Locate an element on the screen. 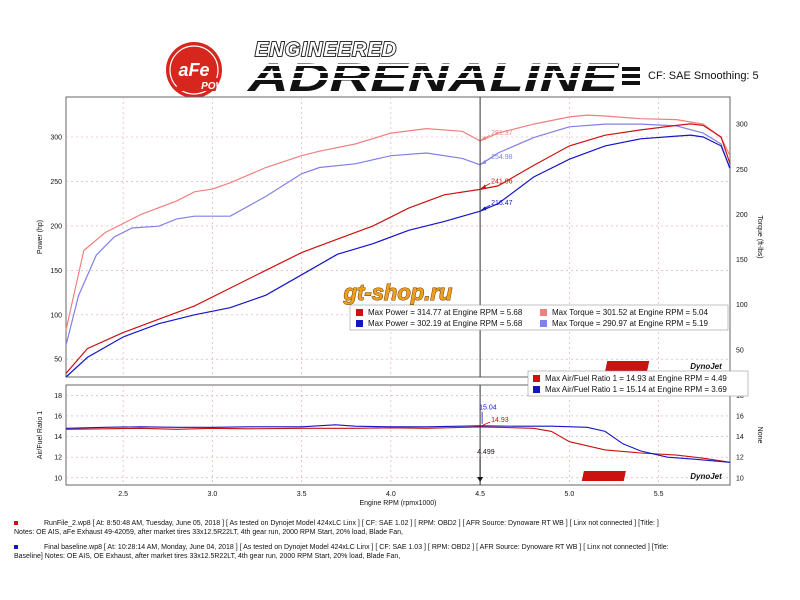 The height and width of the screenshot is (600, 800). power-tick-label: 250 is located at coordinates (56, 182).